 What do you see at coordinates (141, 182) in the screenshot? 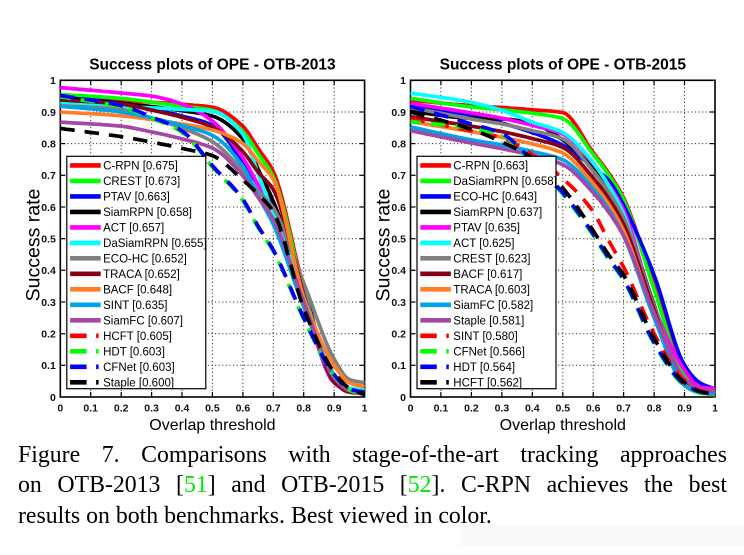
I see `svg-text: CREST [0.673]` at bounding box center [141, 182].